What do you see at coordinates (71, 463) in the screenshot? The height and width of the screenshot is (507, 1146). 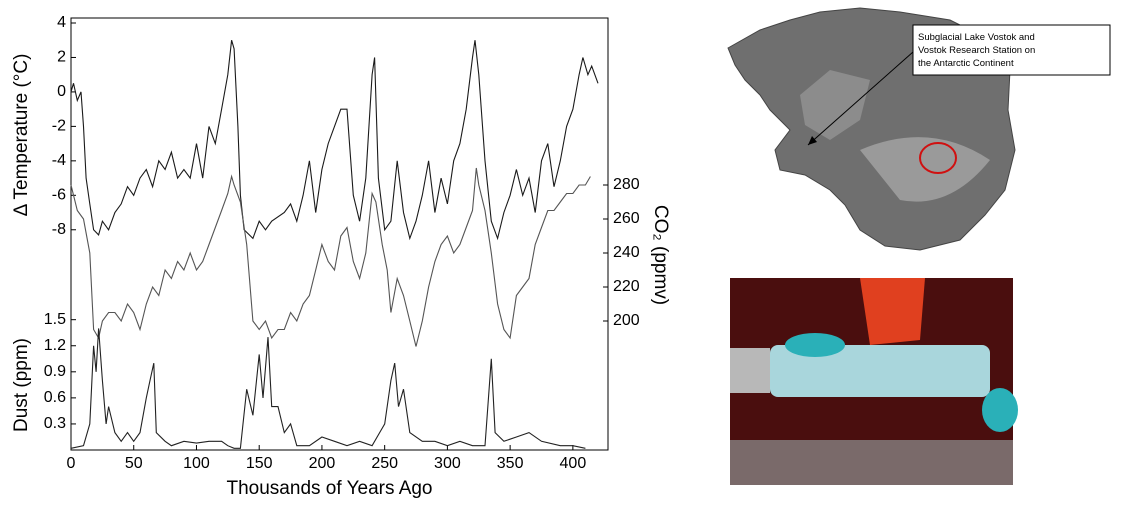 I see `x-tick-label: 0` at bounding box center [71, 463].